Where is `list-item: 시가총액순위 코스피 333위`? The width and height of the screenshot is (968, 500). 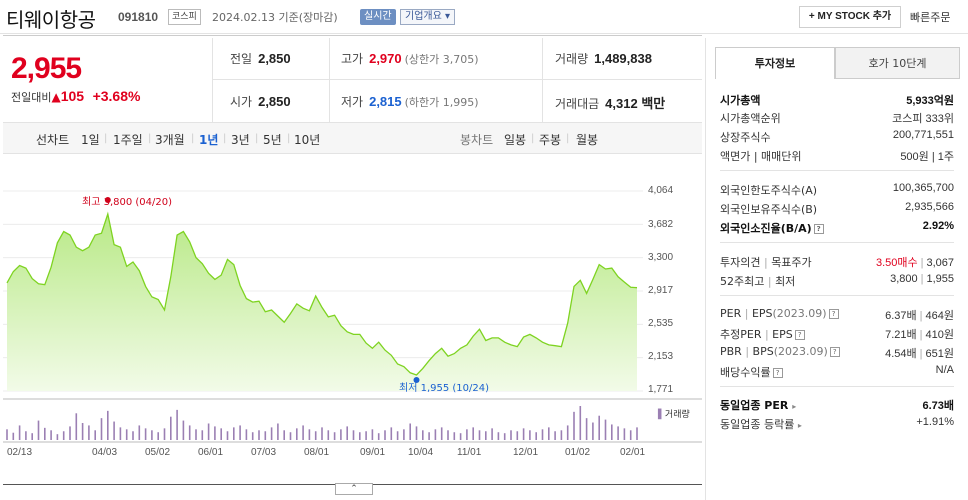
list-item: 시가총액순위 코스피 333위 is located at coordinates (837, 118).